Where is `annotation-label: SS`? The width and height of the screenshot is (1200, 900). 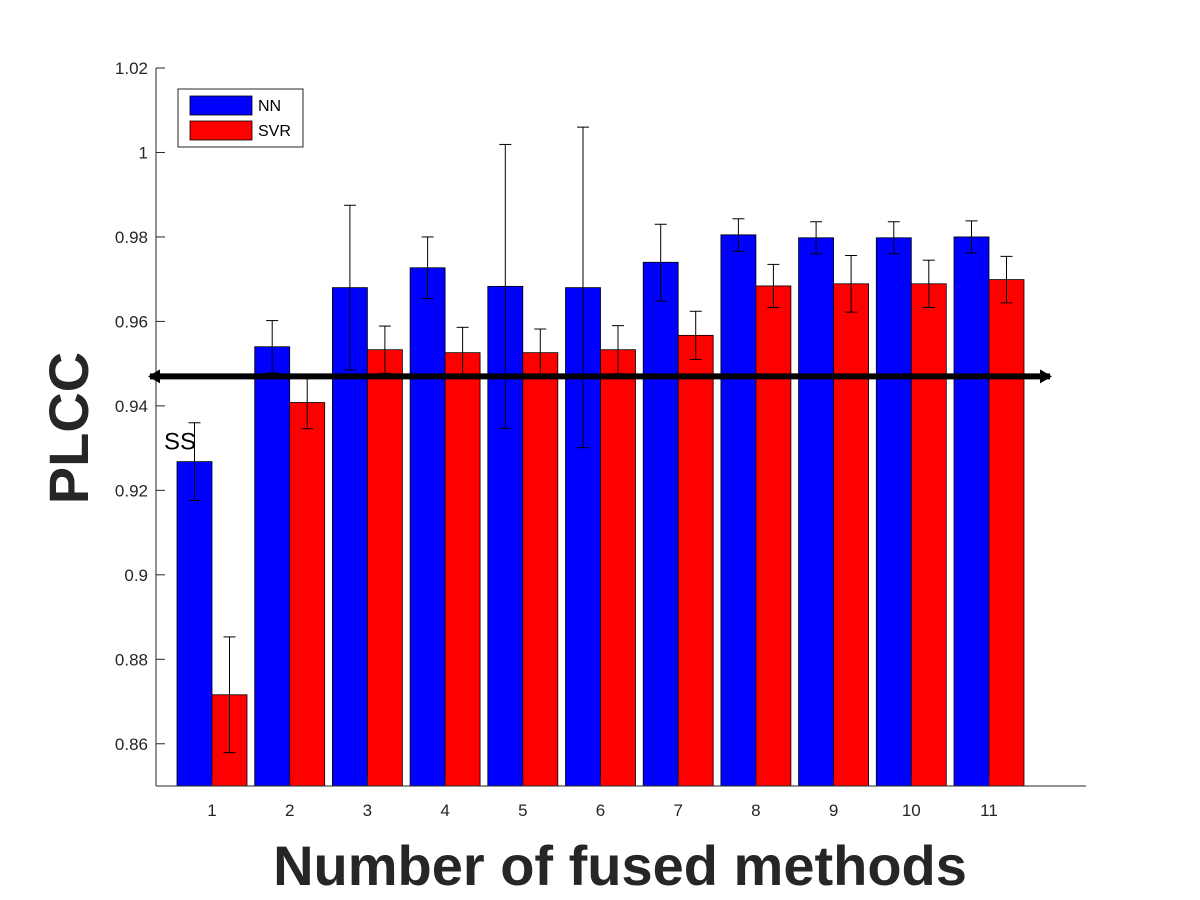
annotation-label: SS is located at coordinates (180, 441).